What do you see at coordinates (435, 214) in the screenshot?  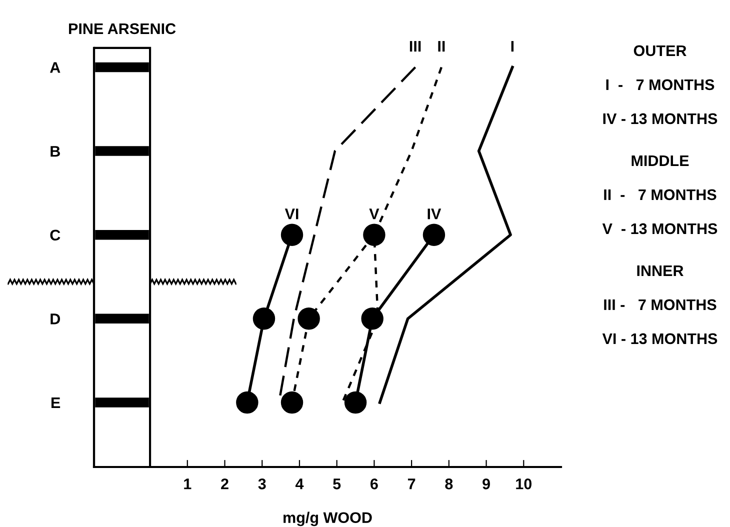 I see `series-label: IV` at bounding box center [435, 214].